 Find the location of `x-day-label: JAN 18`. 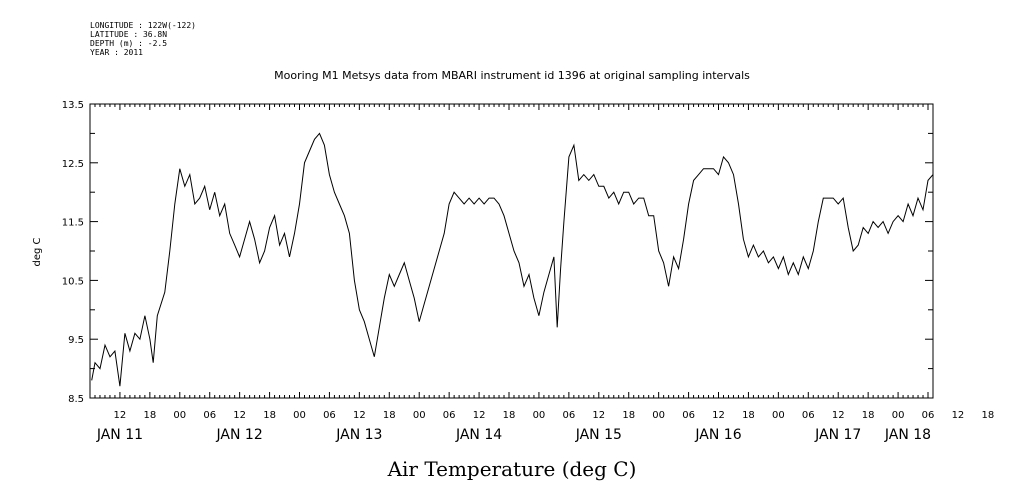

x-day-label: JAN 18 is located at coordinates (907, 435).